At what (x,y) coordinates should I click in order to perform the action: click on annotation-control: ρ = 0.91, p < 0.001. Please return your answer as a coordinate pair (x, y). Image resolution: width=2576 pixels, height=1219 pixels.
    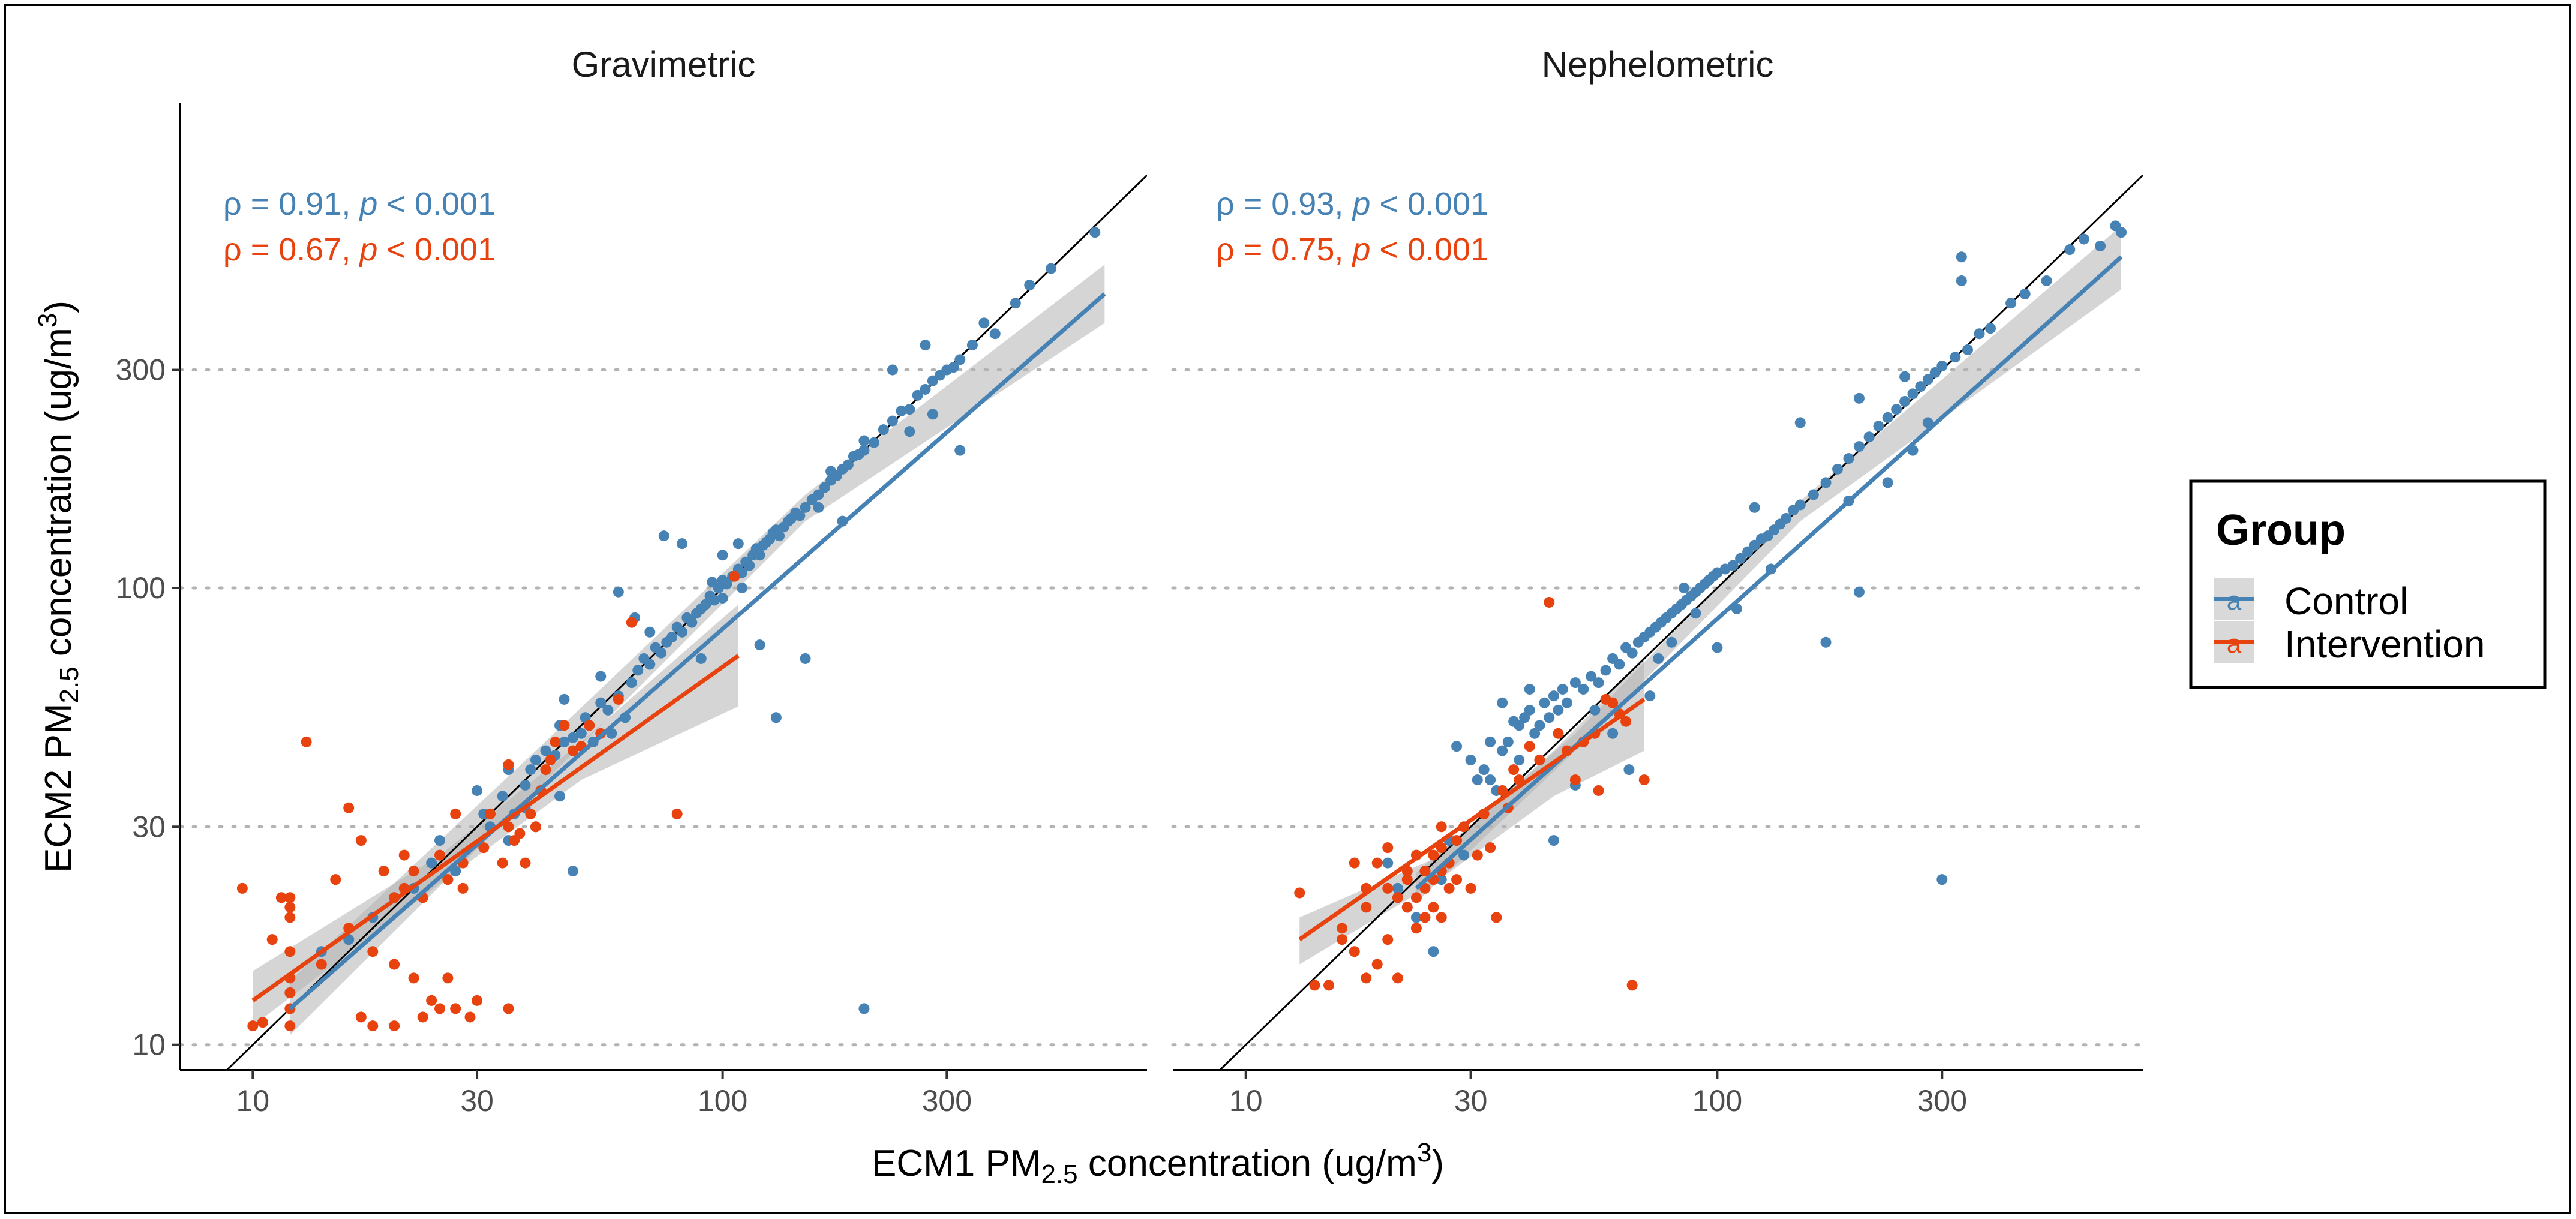
    Looking at the image, I should click on (359, 204).